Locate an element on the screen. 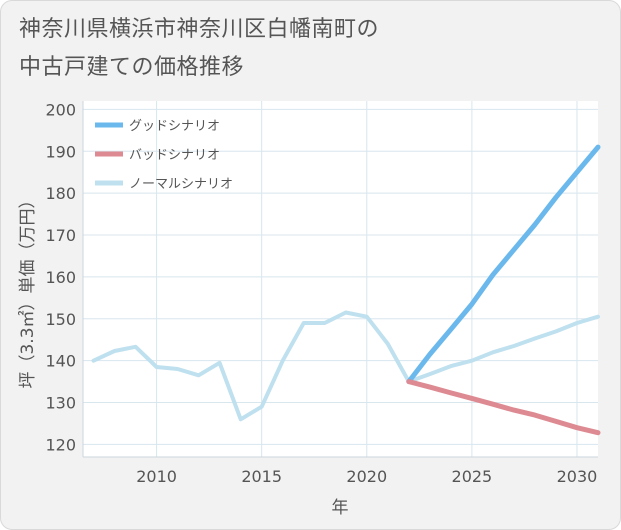  y-axis-ticks: 120 130 140 150 160 170 180 190 200 is located at coordinates (60, 277).